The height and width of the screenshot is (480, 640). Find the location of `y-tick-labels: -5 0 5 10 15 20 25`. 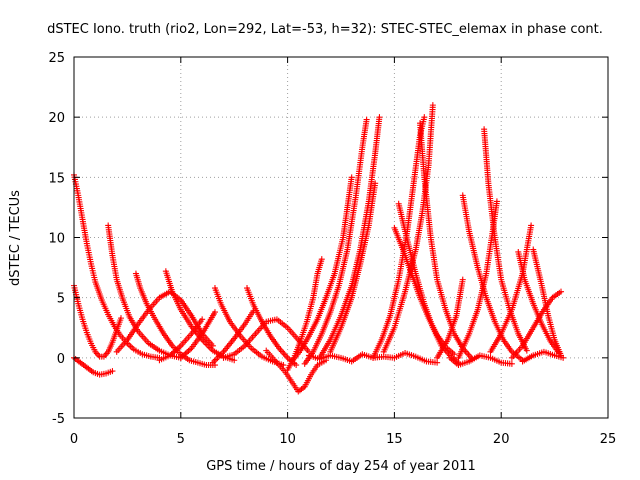

y-tick-labels: -5 0 5 10 15 20 25 is located at coordinates (56, 239).